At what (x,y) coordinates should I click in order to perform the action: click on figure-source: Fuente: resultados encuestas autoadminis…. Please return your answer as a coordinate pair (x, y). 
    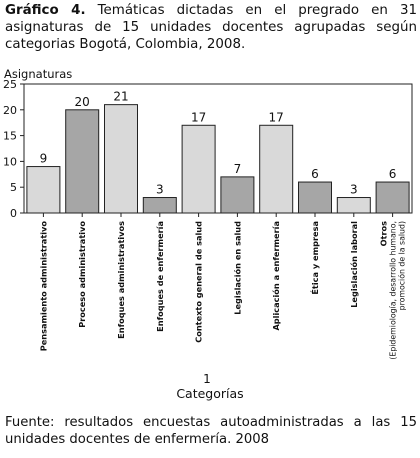
    Looking at the image, I should click on (211, 431).